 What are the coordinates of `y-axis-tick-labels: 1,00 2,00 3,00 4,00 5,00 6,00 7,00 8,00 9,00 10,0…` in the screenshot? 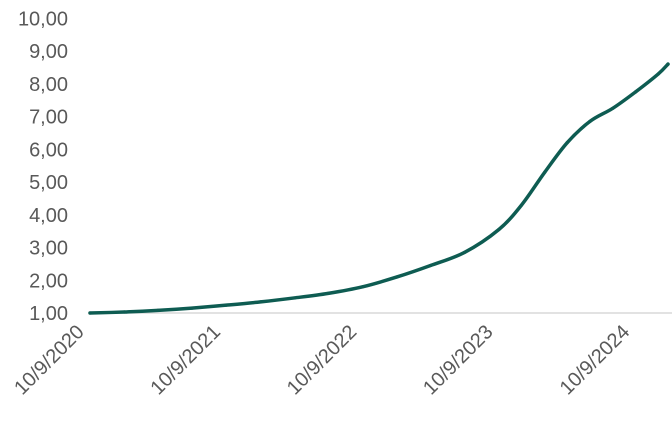 It's located at (43, 166).